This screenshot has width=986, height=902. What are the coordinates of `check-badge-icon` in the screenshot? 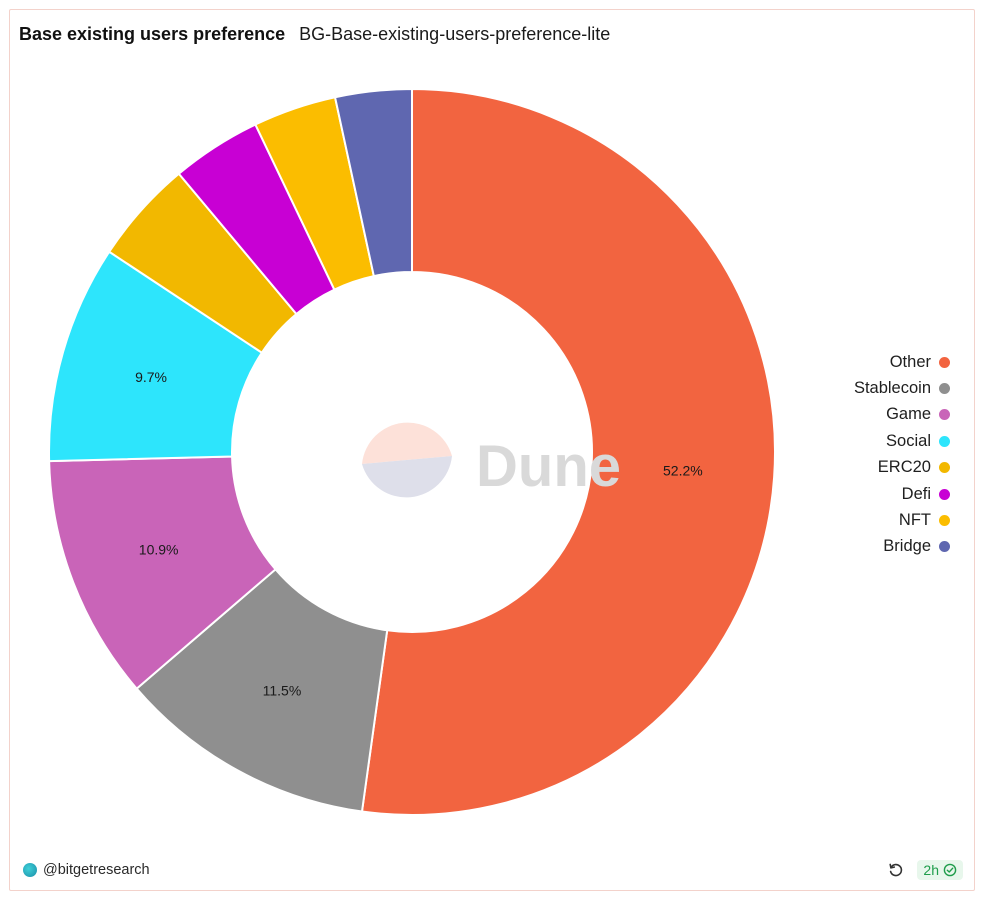 It's located at (950, 870).